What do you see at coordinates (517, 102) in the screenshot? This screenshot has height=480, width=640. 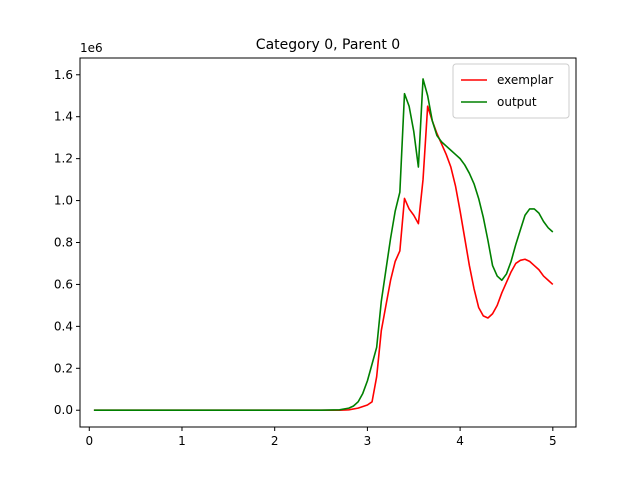 I see `legend-label-output: output` at bounding box center [517, 102].